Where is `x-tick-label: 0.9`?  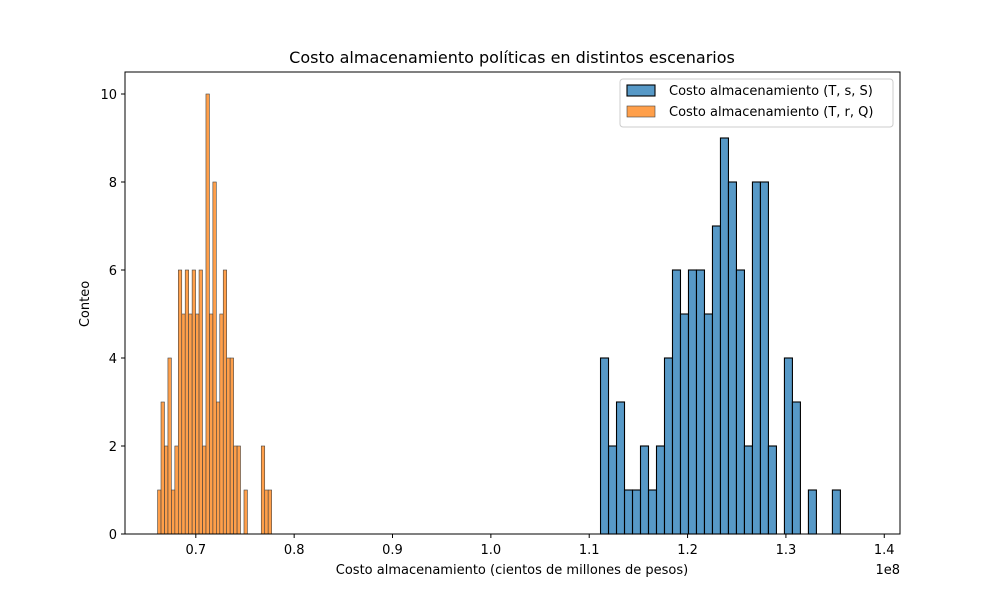
x-tick-label: 0.9 is located at coordinates (392, 550).